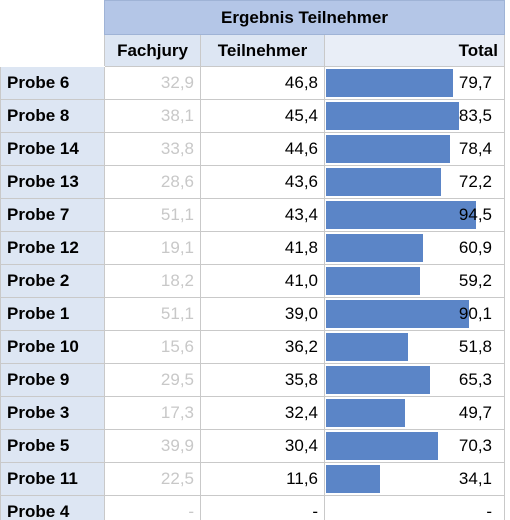 The image size is (510, 520). I want to click on row-label: Probe 1, so click(52, 314).